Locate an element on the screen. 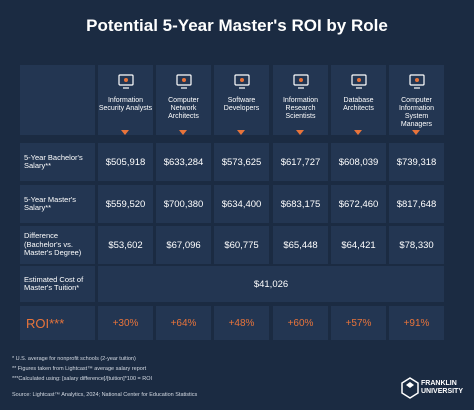 This screenshot has width=474, height=410. row-label-cell: 5-Year Master's Salary** is located at coordinates (57, 204).